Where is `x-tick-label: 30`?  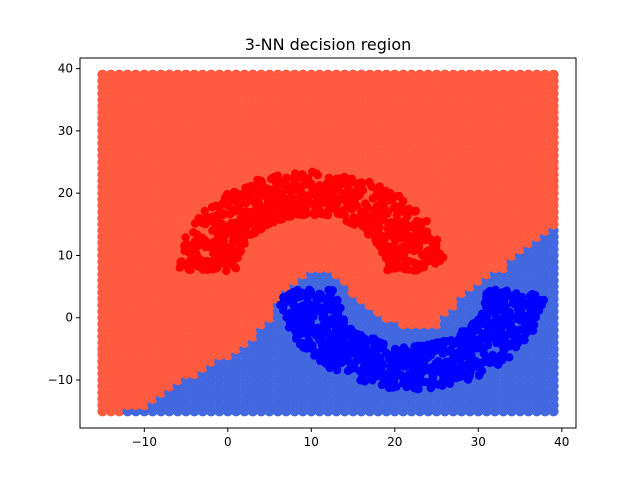 x-tick-label: 30 is located at coordinates (478, 442).